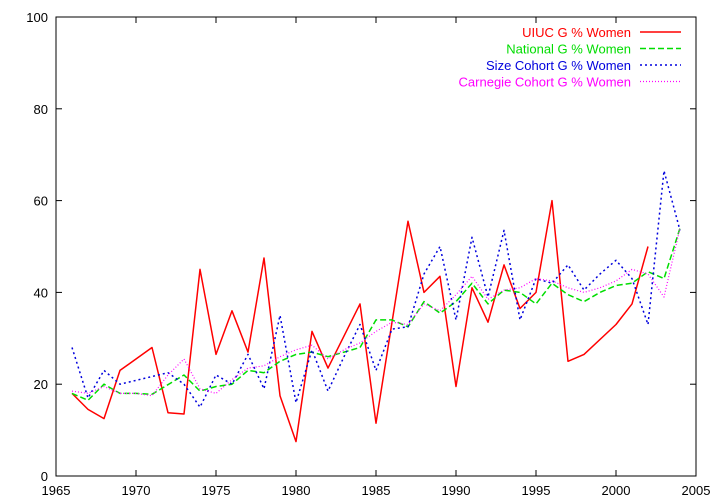 The image size is (720, 504). What do you see at coordinates (41, 109) in the screenshot?
I see `y-tick-label: 80` at bounding box center [41, 109].